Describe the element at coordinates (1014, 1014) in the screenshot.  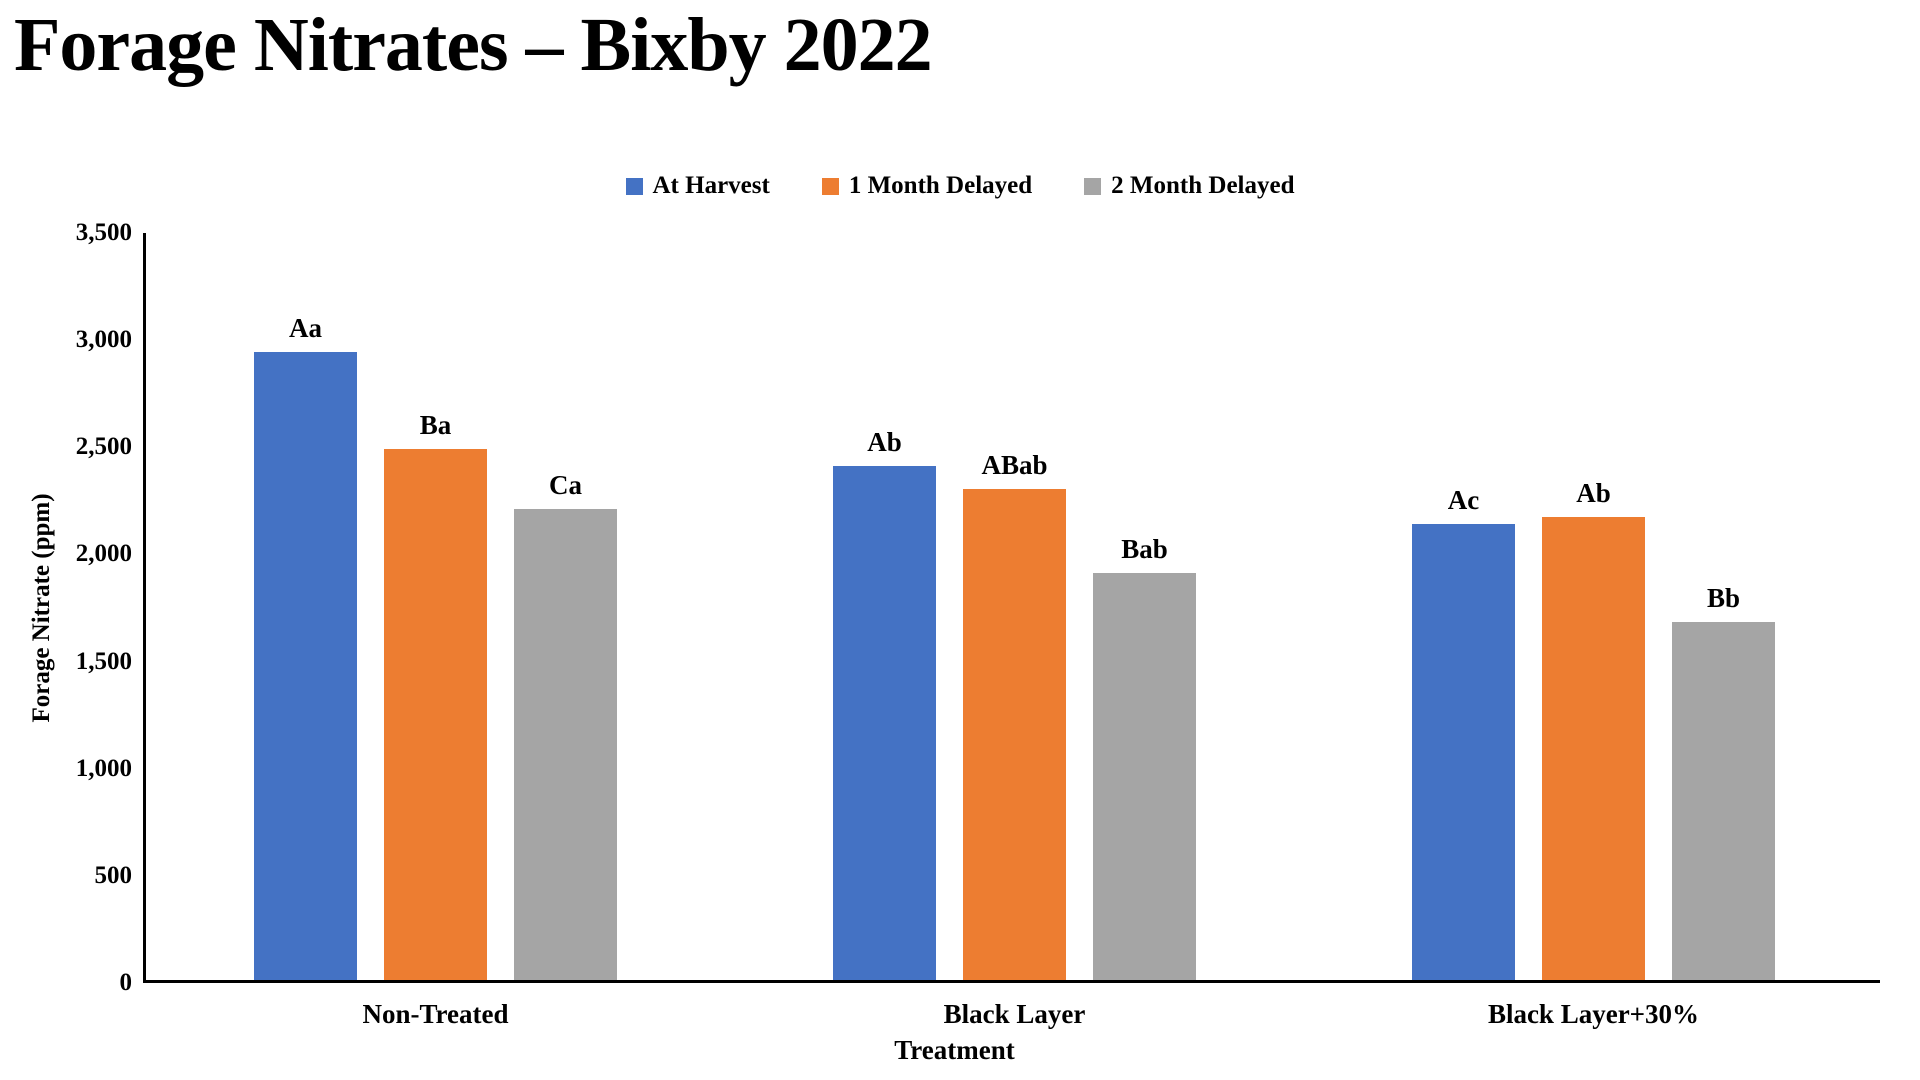
I see `category-label: Black Layer` at that location.